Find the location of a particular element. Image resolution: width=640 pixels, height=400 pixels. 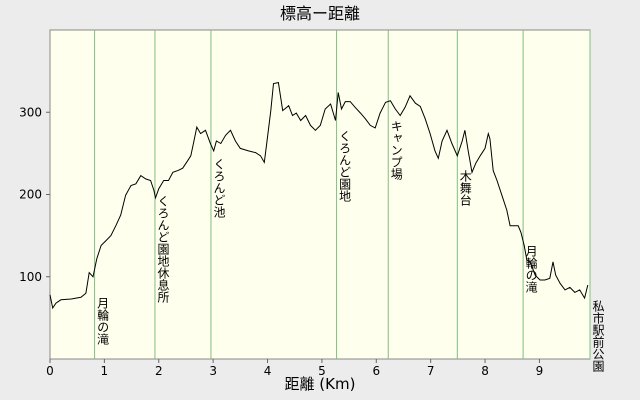

y-tick-label: 100 is located at coordinates (30, 277).